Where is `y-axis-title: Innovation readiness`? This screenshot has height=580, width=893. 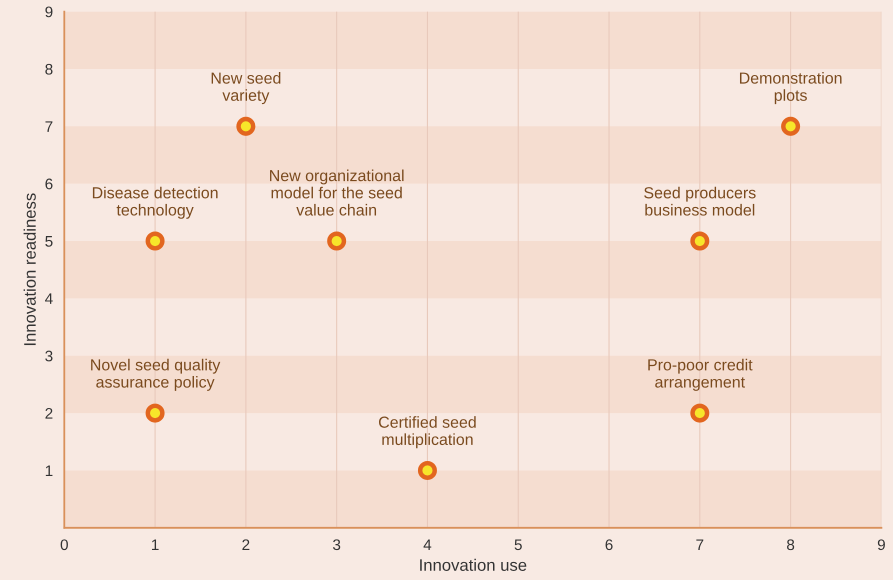
y-axis-title: Innovation readiness is located at coordinates (30, 269).